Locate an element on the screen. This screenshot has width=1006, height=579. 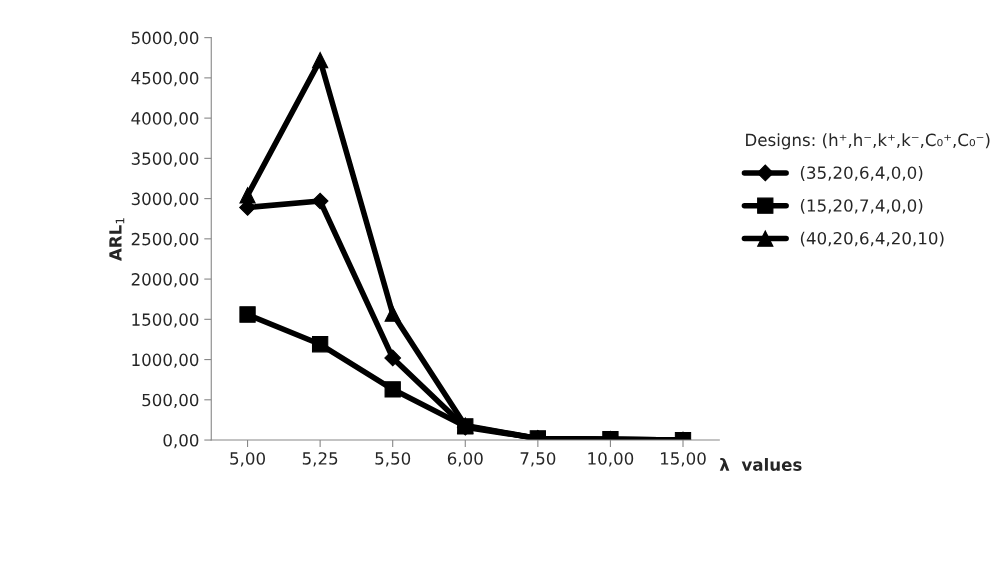
x-axis-title: λ values is located at coordinates (760, 464).